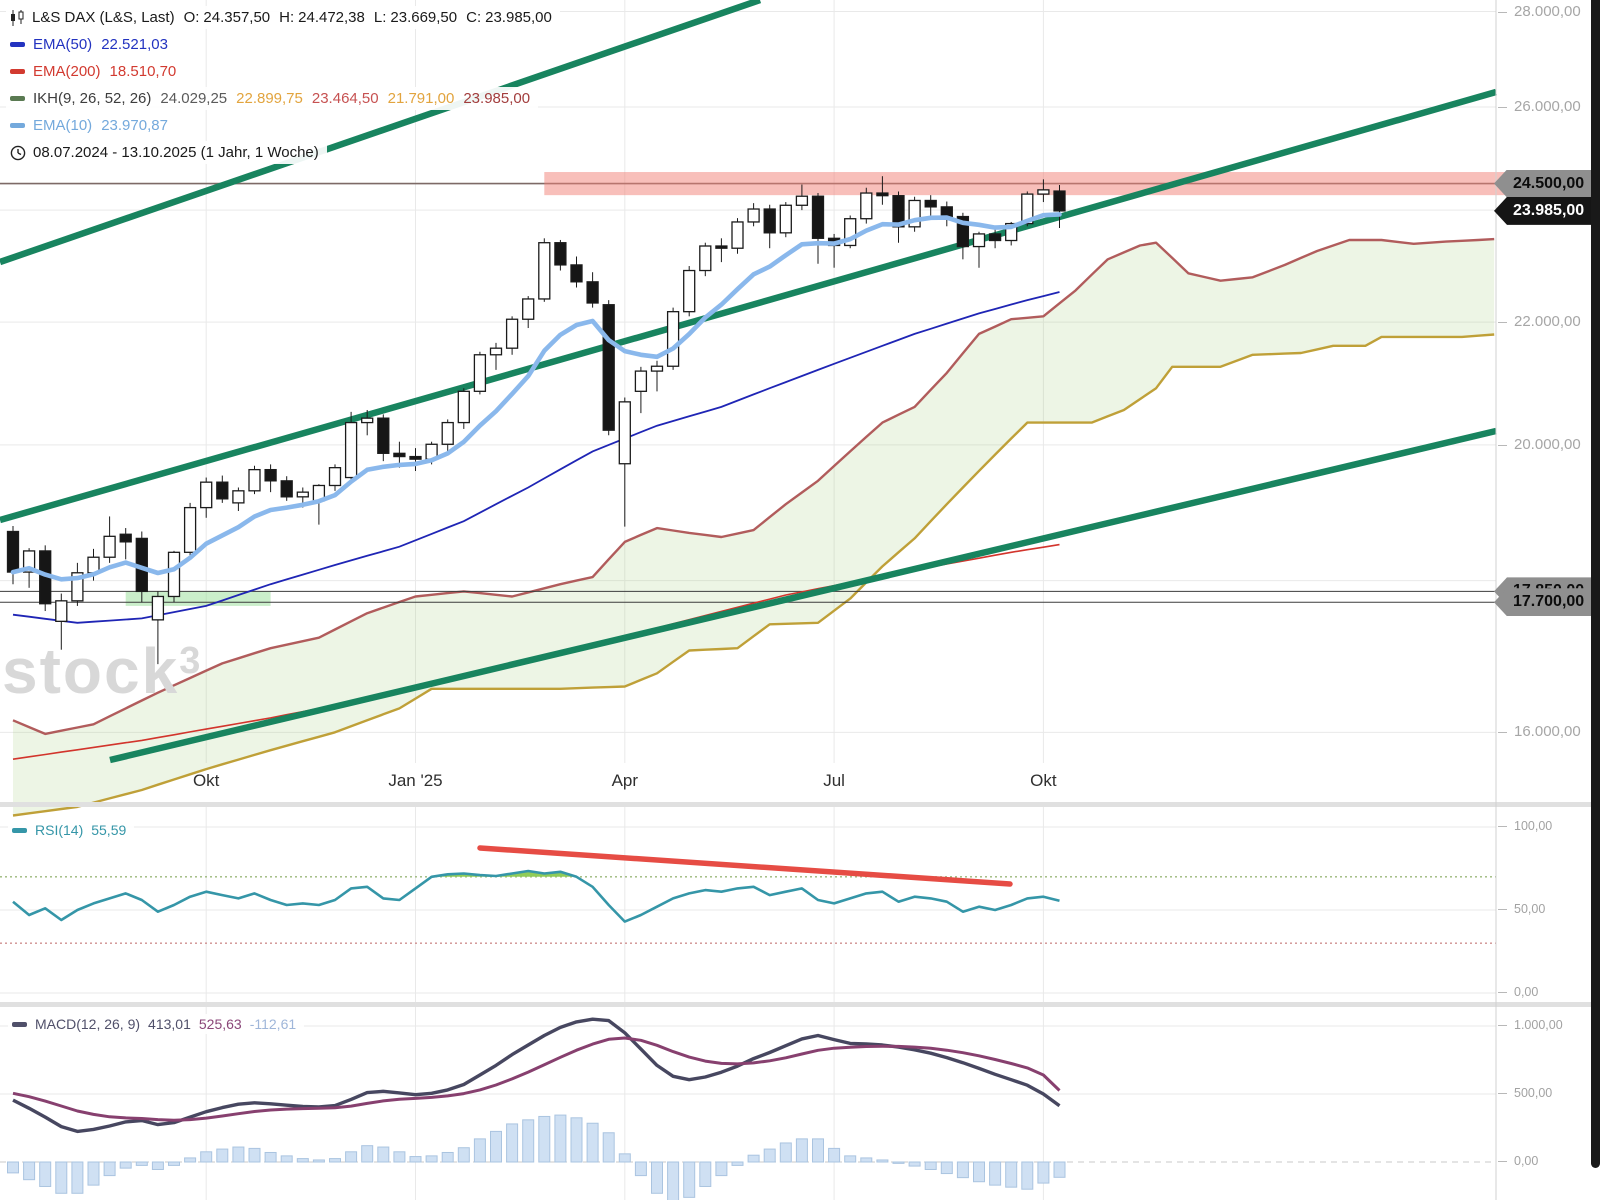 Image resolution: width=1600 pixels, height=1200 pixels. I want to click on right-scrollbar, so click(1595, 584).